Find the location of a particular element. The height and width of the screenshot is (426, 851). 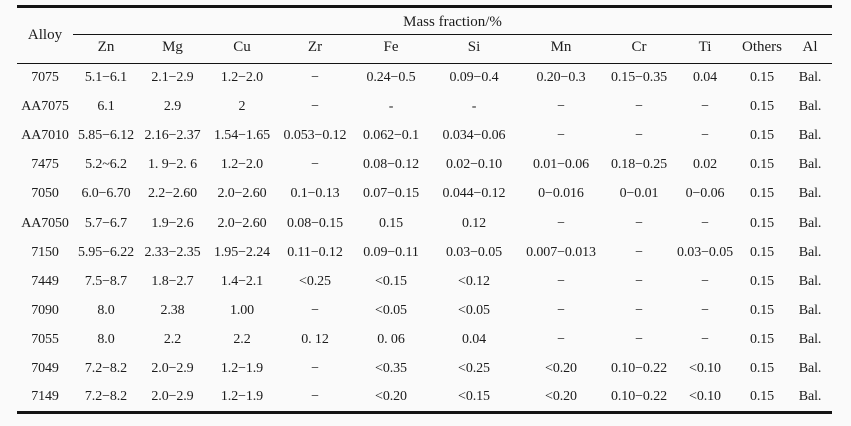

column-header-others: Others is located at coordinates (762, 49).